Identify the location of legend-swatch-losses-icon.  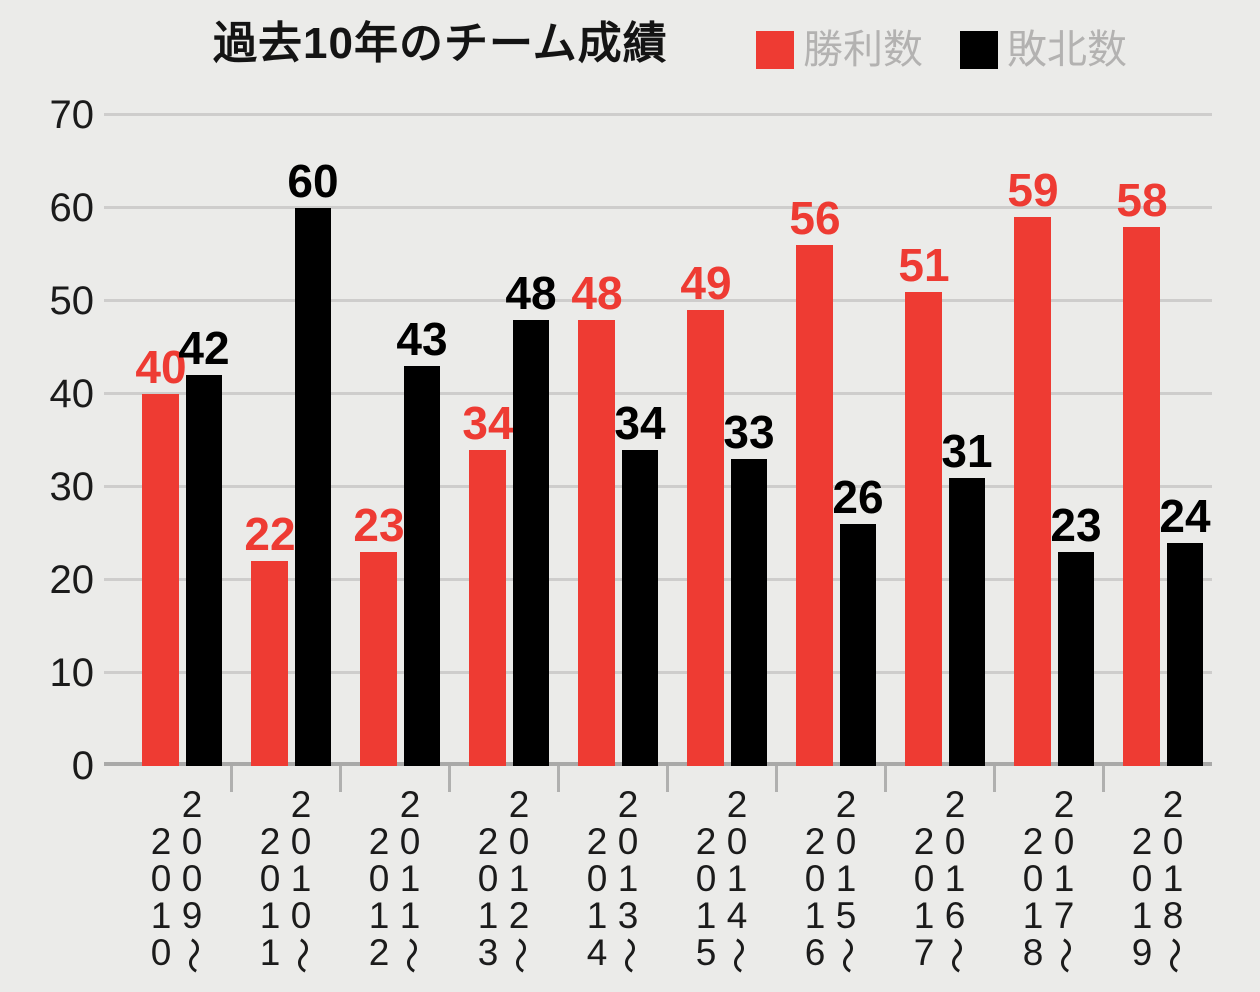
(979, 50).